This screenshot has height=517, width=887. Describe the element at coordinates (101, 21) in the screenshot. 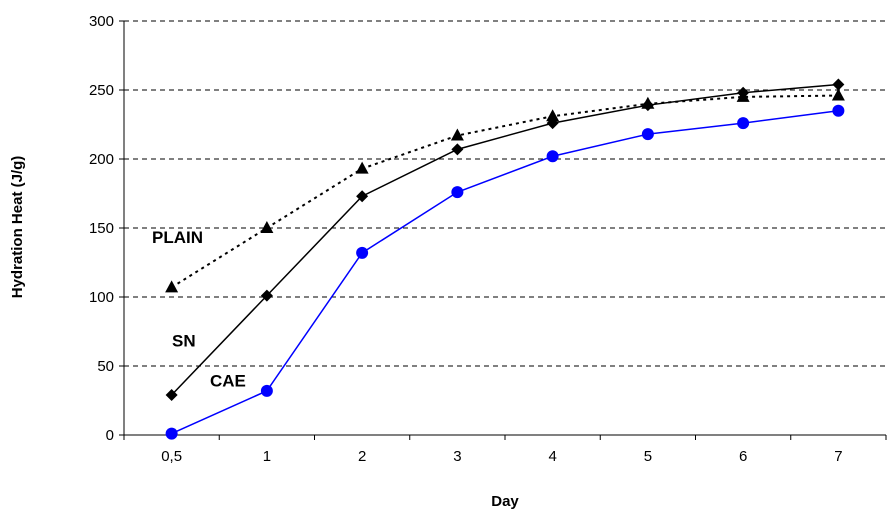

I see `y-tick-label: 300` at that location.